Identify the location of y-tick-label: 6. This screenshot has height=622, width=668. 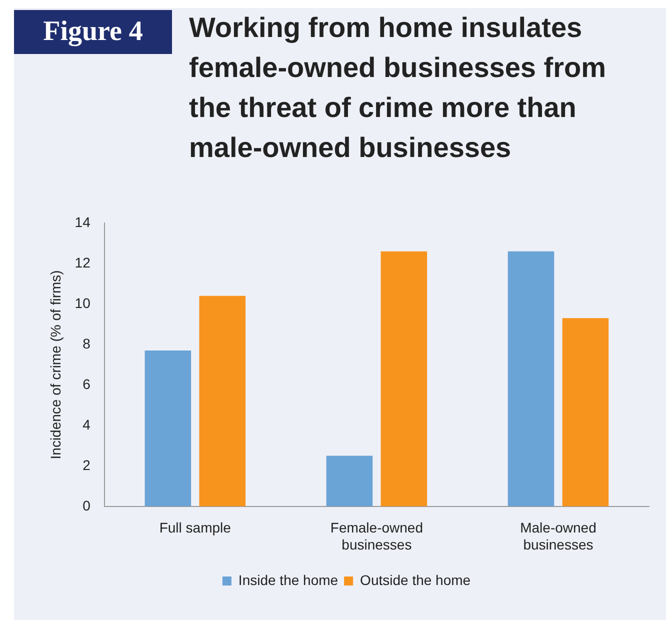
(86, 384).